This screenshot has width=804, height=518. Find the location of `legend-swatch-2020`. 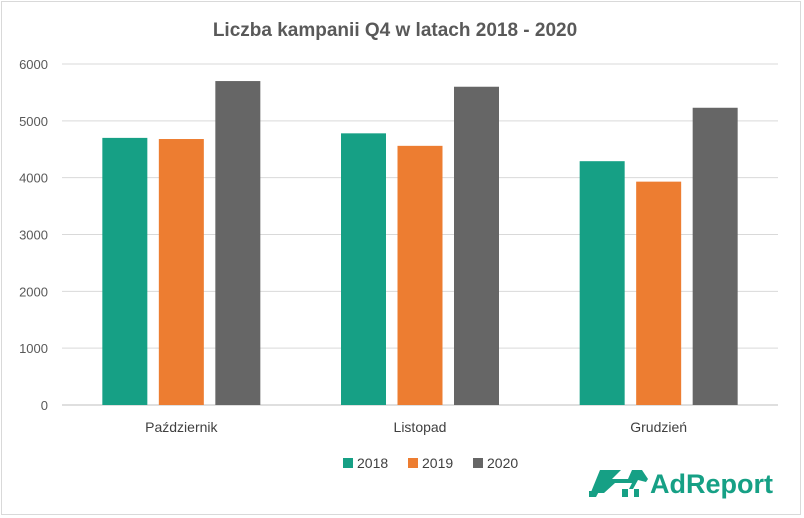

legend-swatch-2020 is located at coordinates (478, 463).